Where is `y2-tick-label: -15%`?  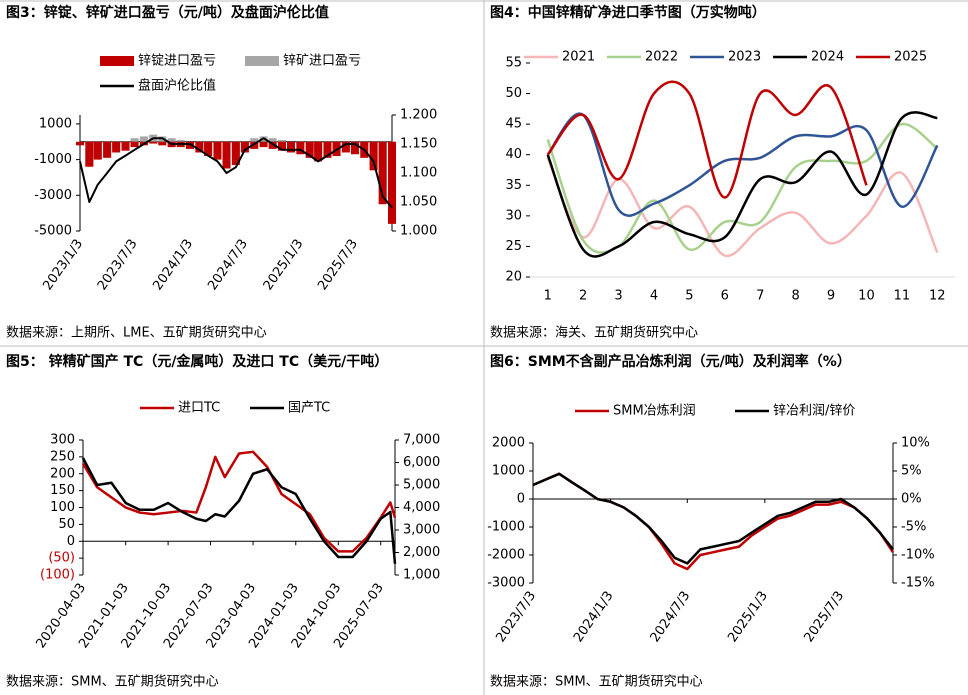
y2-tick-label: -15% is located at coordinates (918, 583).